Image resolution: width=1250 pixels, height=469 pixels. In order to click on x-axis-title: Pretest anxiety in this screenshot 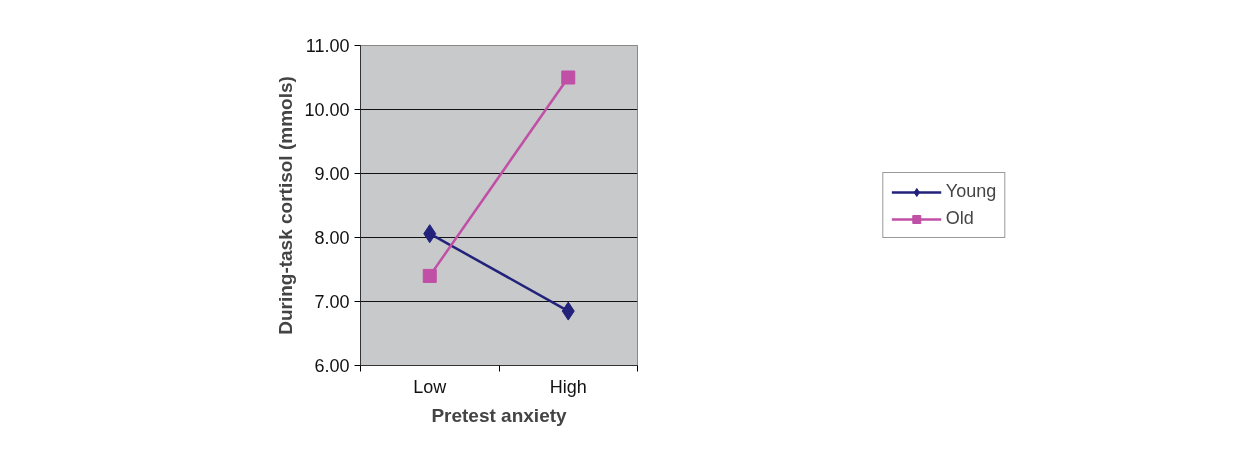, I will do `click(499, 415)`.